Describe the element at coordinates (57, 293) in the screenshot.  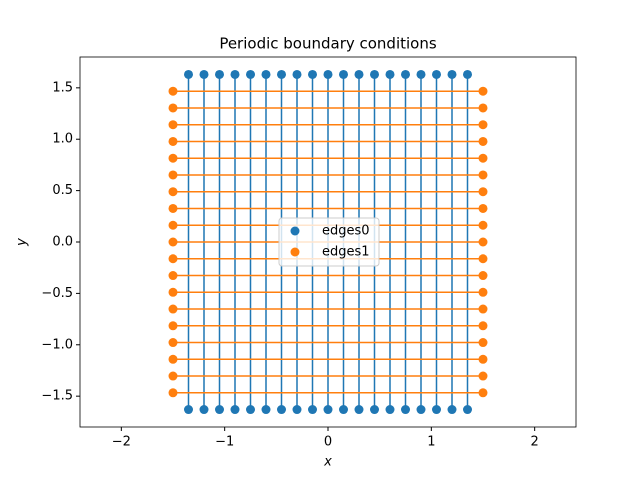
I see `y-tick-label: −0.5` at that location.